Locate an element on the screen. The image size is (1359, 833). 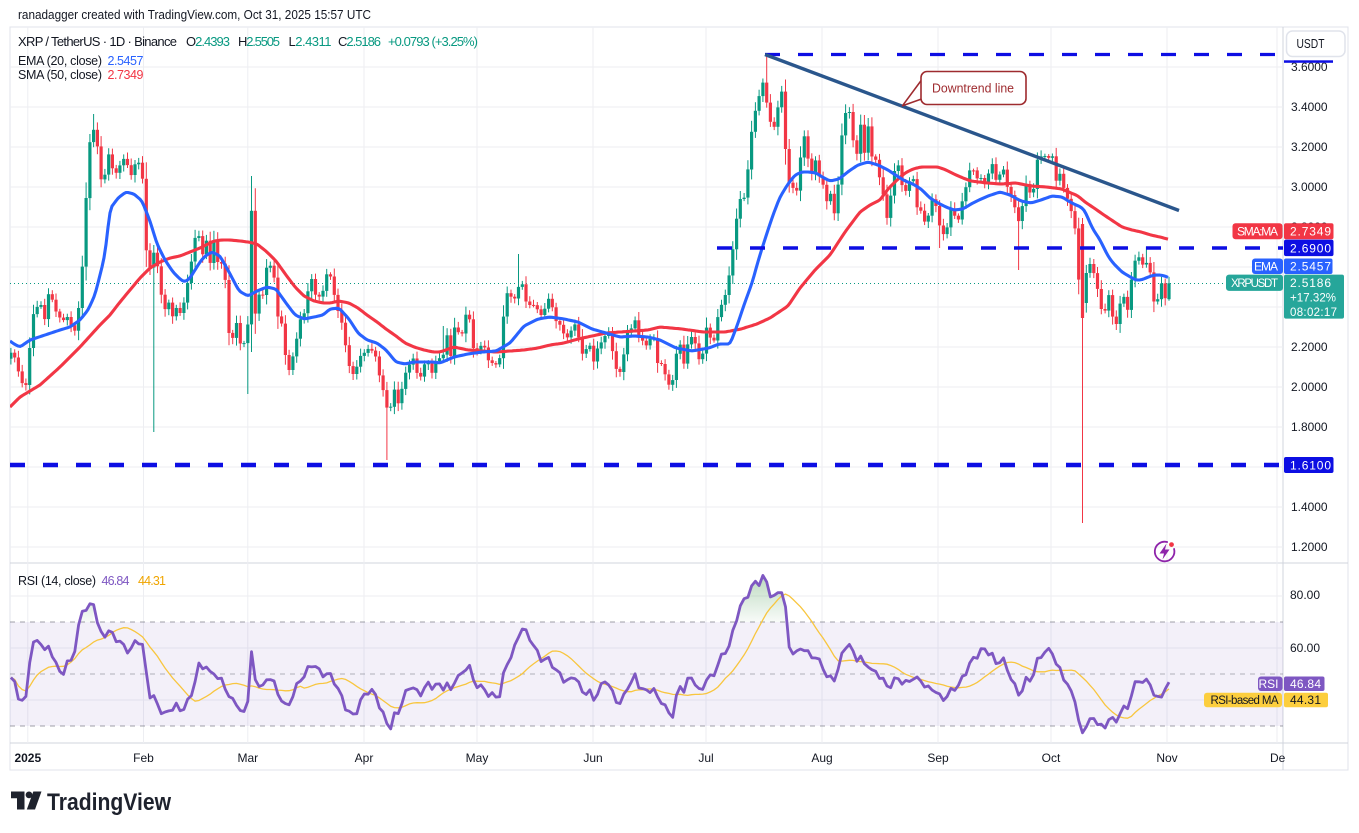
svg-text: May is located at coordinates (477, 758).